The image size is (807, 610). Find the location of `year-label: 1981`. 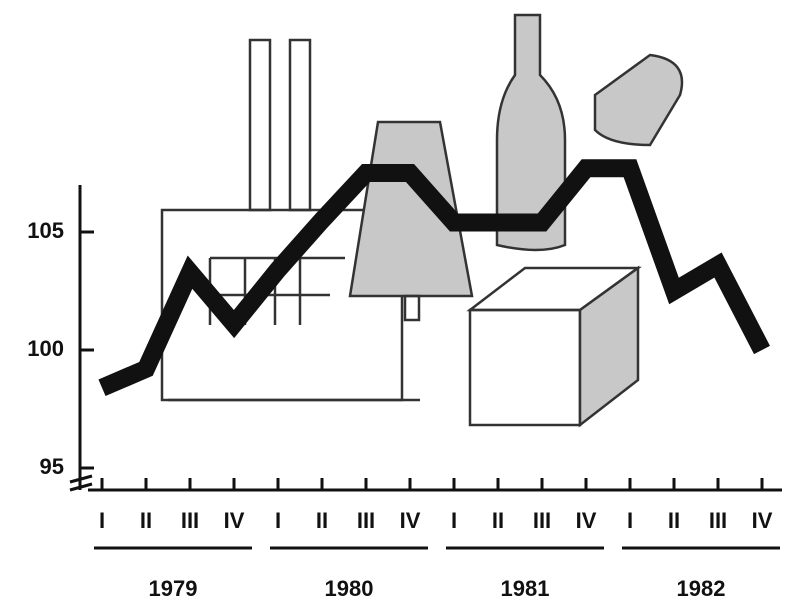

year-label: 1981 is located at coordinates (525, 588).